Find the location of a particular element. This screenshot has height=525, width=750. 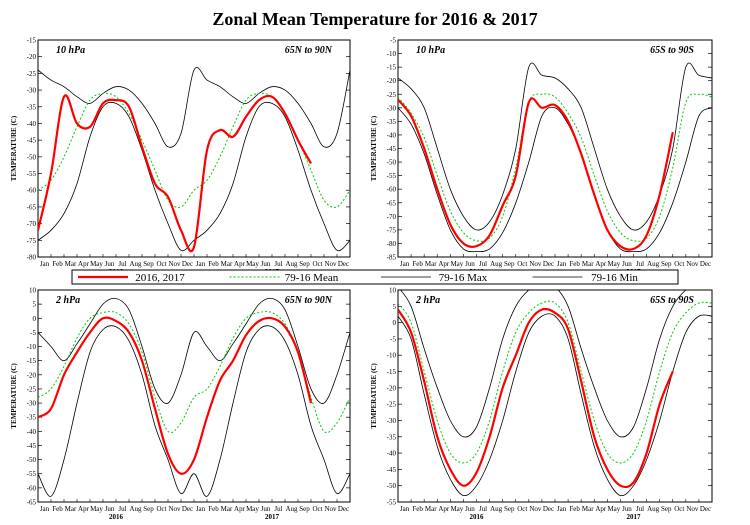

y-tick-label: 5 is located at coordinates (35, 305).